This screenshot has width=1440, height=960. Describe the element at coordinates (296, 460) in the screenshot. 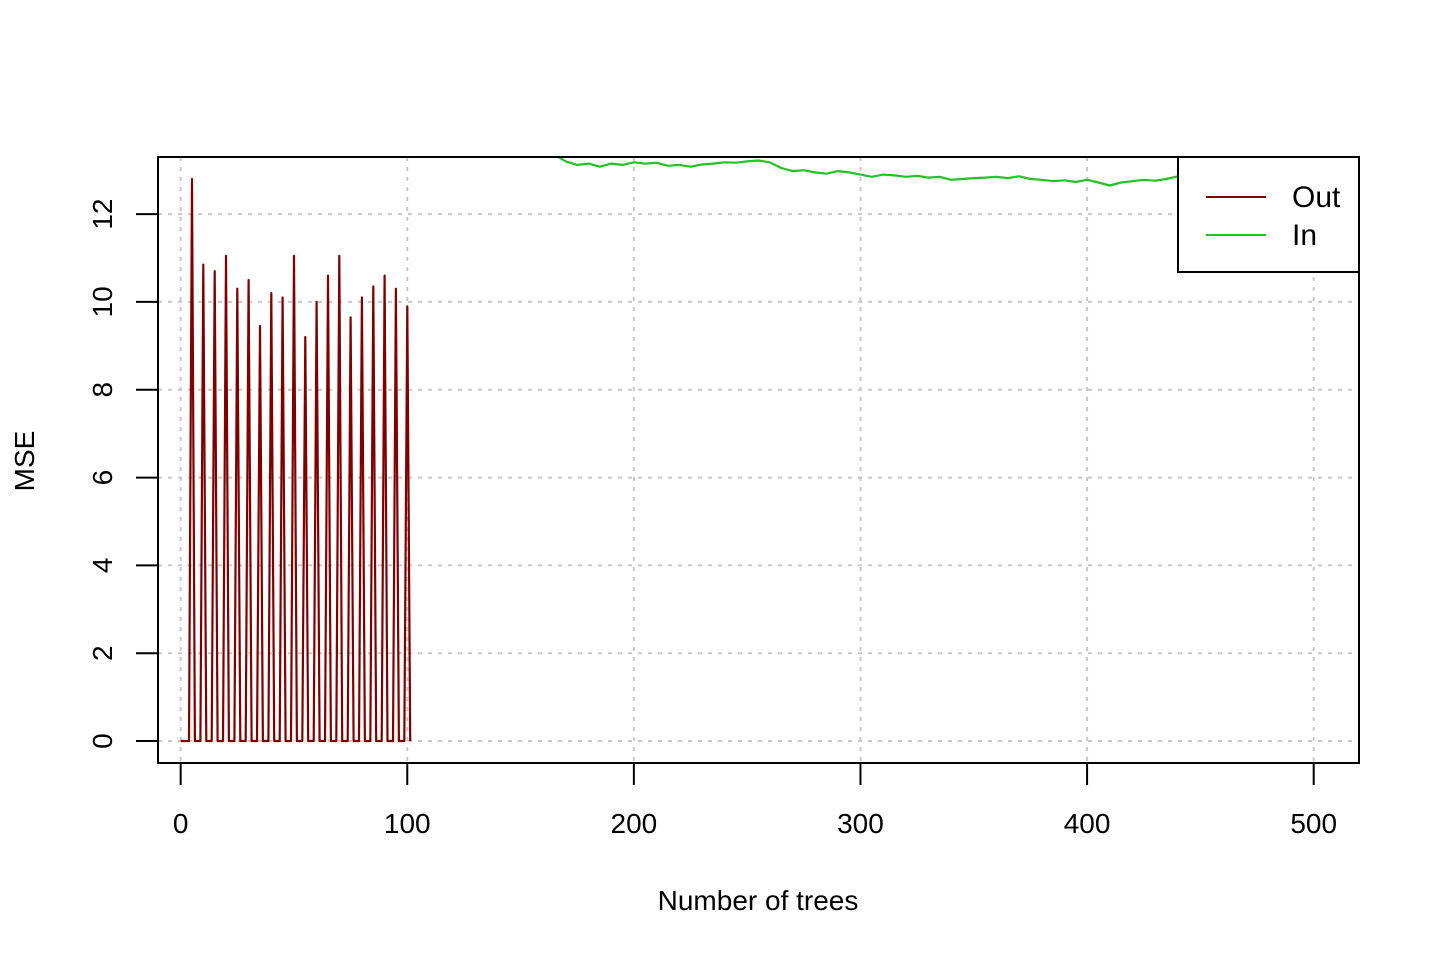

I see `series-line-out` at that location.